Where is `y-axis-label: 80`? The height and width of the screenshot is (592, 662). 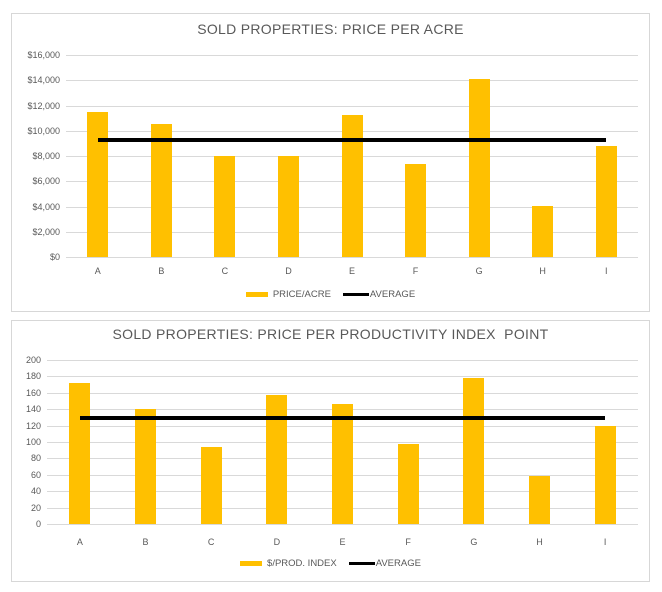 y-axis-label: 80 is located at coordinates (35, 458).